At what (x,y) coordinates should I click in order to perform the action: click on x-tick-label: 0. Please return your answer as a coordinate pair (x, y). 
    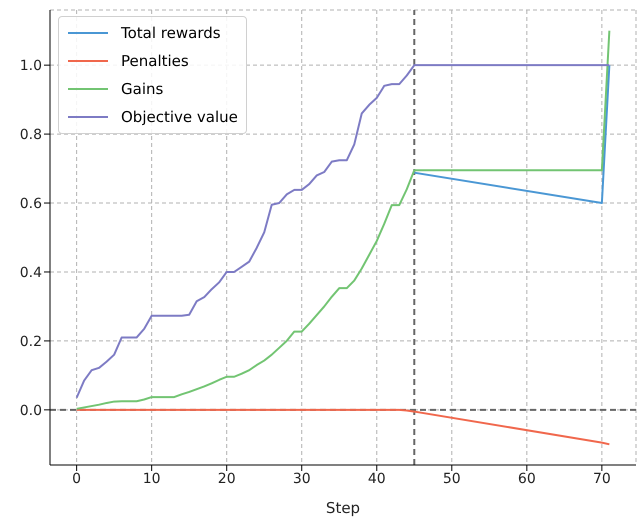
    Looking at the image, I should click on (77, 478).